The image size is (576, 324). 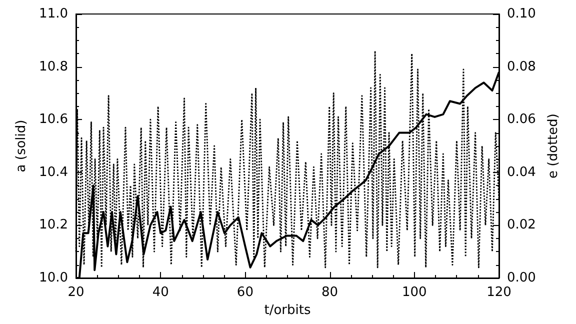 What do you see at coordinates (22, 146) in the screenshot?
I see `y-axis-title: a (solid)` at bounding box center [22, 146].